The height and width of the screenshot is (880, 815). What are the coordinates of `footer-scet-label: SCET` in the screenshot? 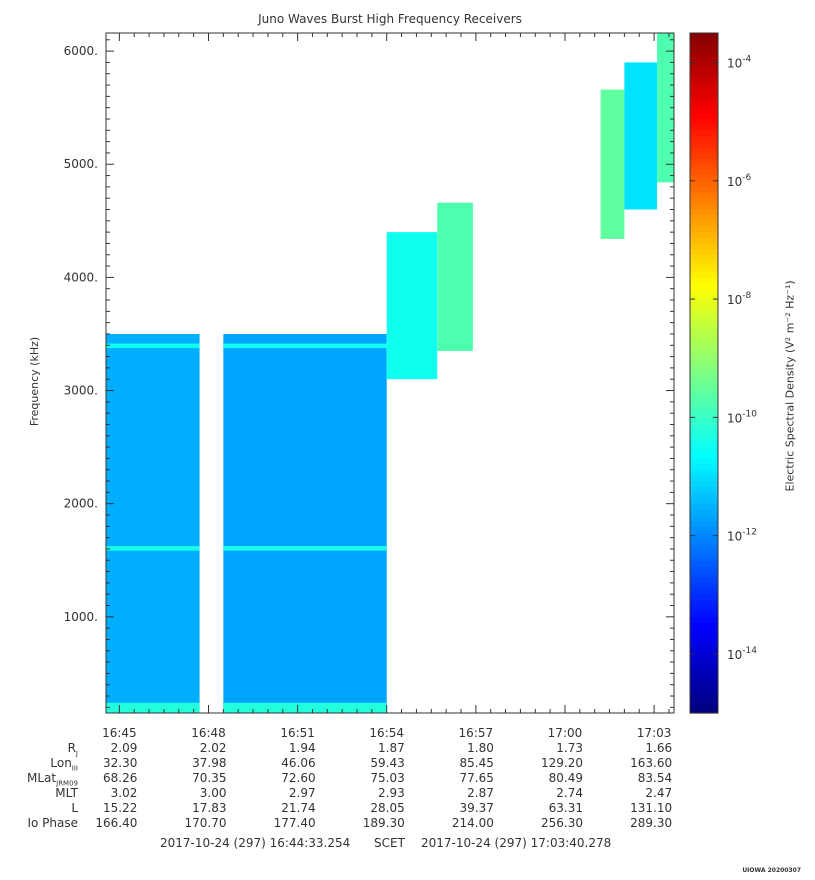 It's located at (389, 843).